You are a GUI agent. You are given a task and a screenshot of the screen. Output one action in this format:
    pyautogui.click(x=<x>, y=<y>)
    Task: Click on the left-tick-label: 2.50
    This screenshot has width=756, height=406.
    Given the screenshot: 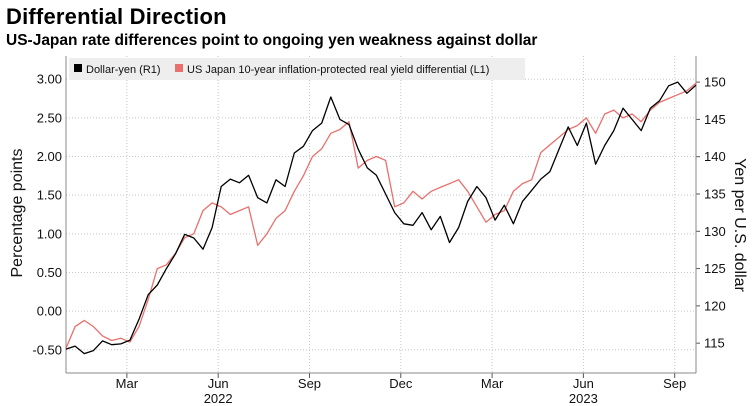 What is the action you would take?
    pyautogui.click(x=49, y=117)
    